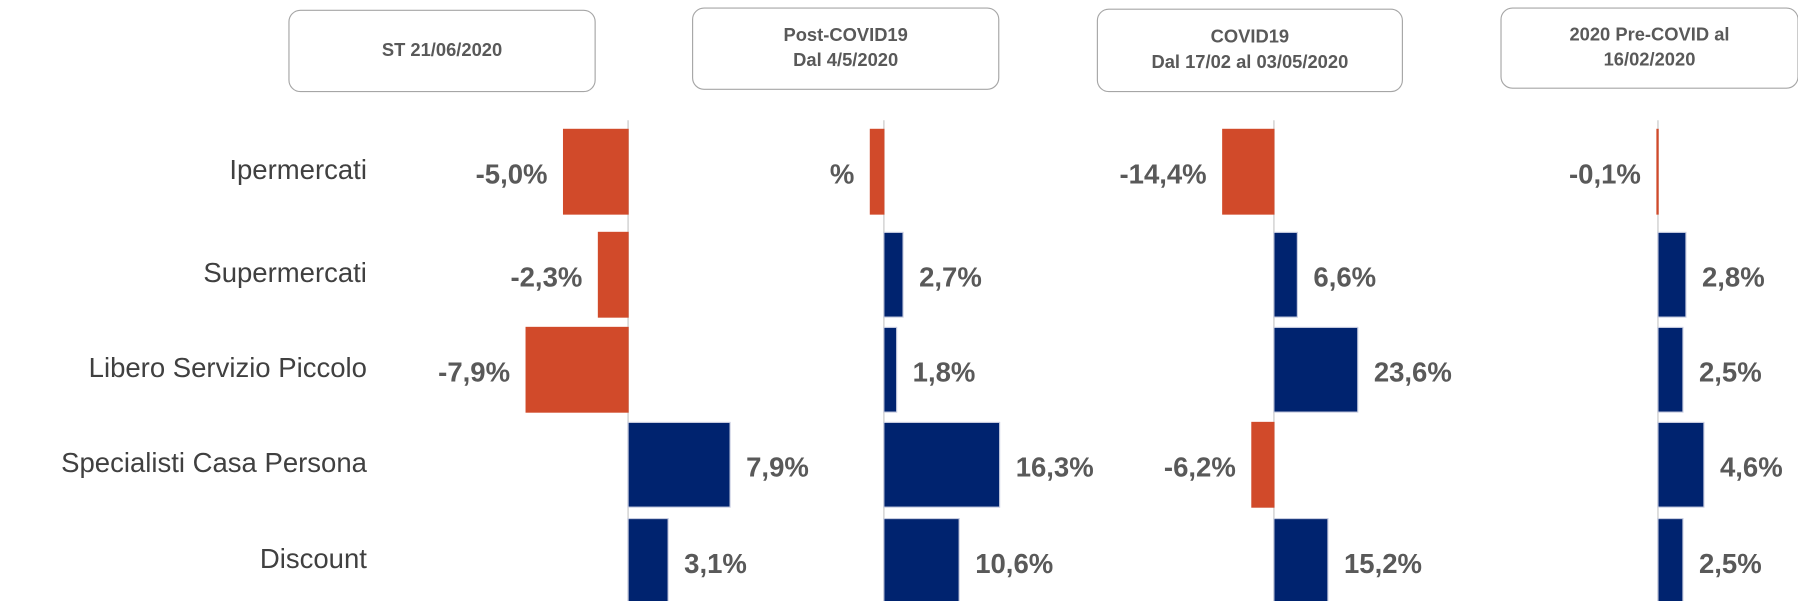 The height and width of the screenshot is (601, 1798). What do you see at coordinates (1200, 467) in the screenshot?
I see `value-label: -6,2%` at bounding box center [1200, 467].